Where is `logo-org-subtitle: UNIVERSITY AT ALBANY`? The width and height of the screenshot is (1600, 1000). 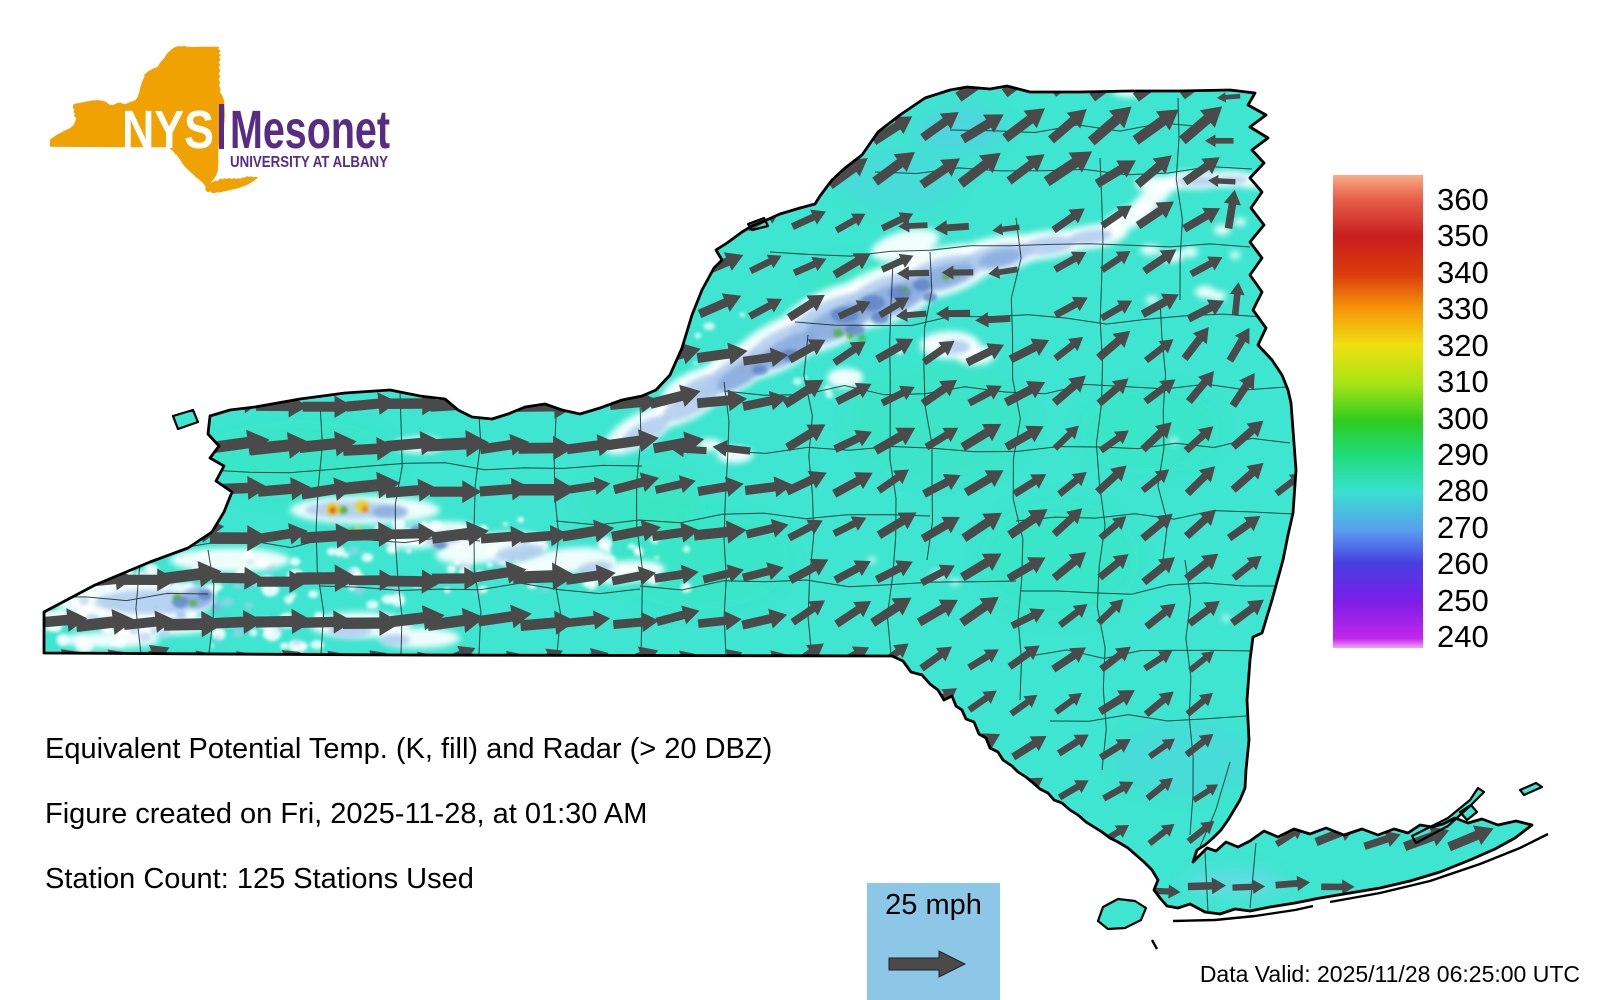 logo-org-subtitle: UNIVERSITY AT ALBANY is located at coordinates (309, 162).